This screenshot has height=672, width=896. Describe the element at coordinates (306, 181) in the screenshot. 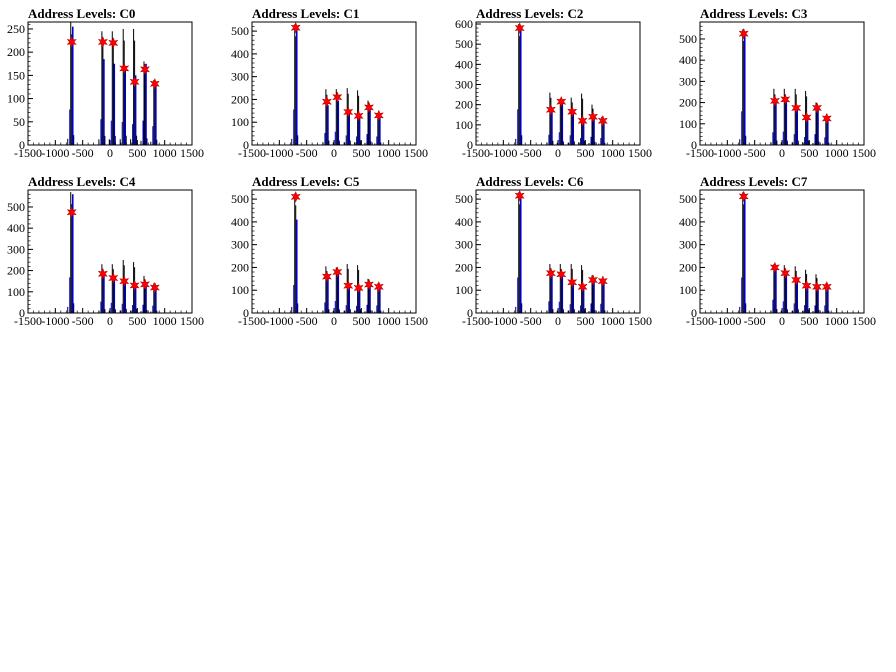

I see `chart-title: Address Levels: C5` at that location.